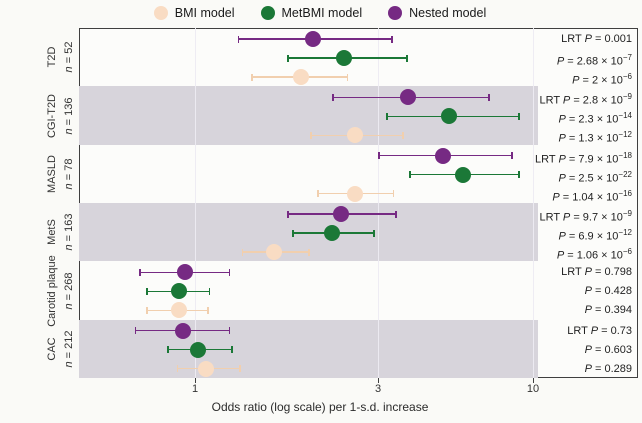 The height and width of the screenshot is (423, 642). What do you see at coordinates (608, 310) in the screenshot?
I see `p-value-text: P = 0.394` at bounding box center [608, 310].